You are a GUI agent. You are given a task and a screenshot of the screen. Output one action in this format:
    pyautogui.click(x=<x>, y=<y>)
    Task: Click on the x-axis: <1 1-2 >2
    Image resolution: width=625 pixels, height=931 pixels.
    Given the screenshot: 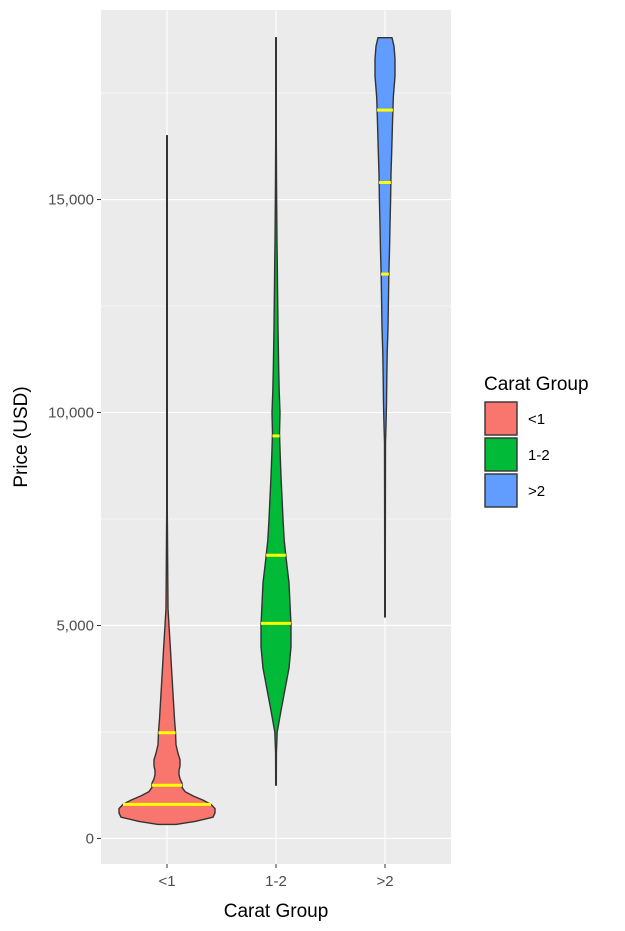 What is the action you would take?
    pyautogui.click(x=276, y=877)
    